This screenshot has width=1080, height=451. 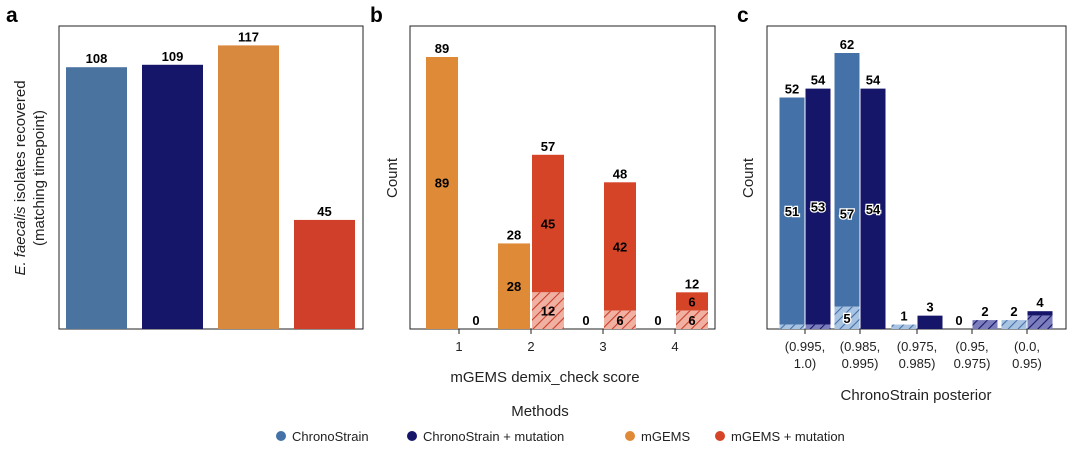 What do you see at coordinates (847, 214) in the screenshot?
I see `panel-c-inner-label: 57` at bounding box center [847, 214].